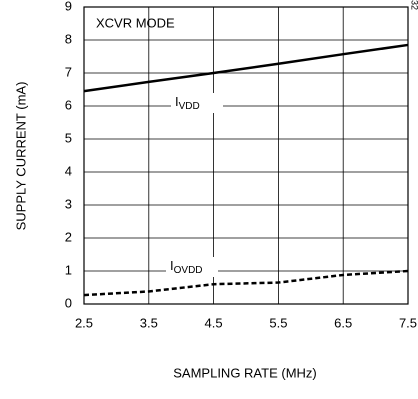 The width and height of the screenshot is (418, 399). What do you see at coordinates (68, 302) in the screenshot?
I see `y-tick-label: 0` at bounding box center [68, 302].